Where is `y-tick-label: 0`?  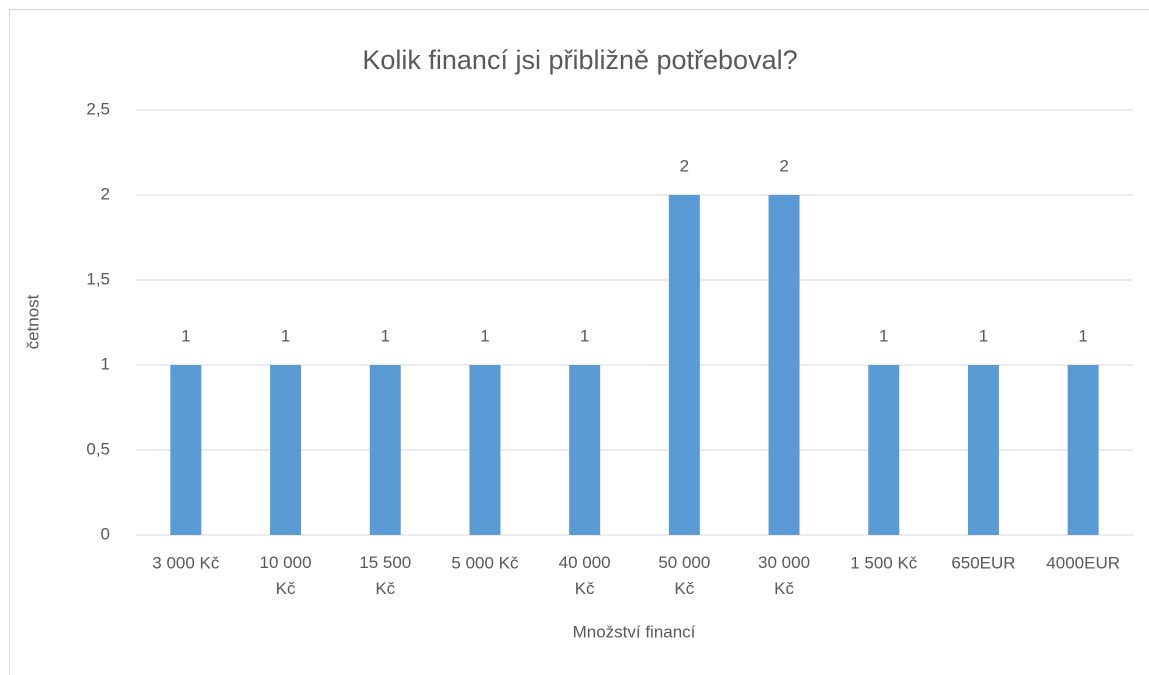 y-tick-label: 0 is located at coordinates (105, 533).